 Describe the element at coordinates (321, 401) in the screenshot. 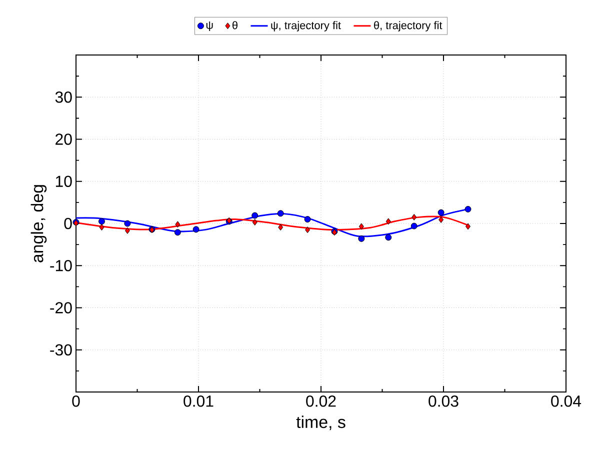

I see `x-tick-label: 0.02` at that location.